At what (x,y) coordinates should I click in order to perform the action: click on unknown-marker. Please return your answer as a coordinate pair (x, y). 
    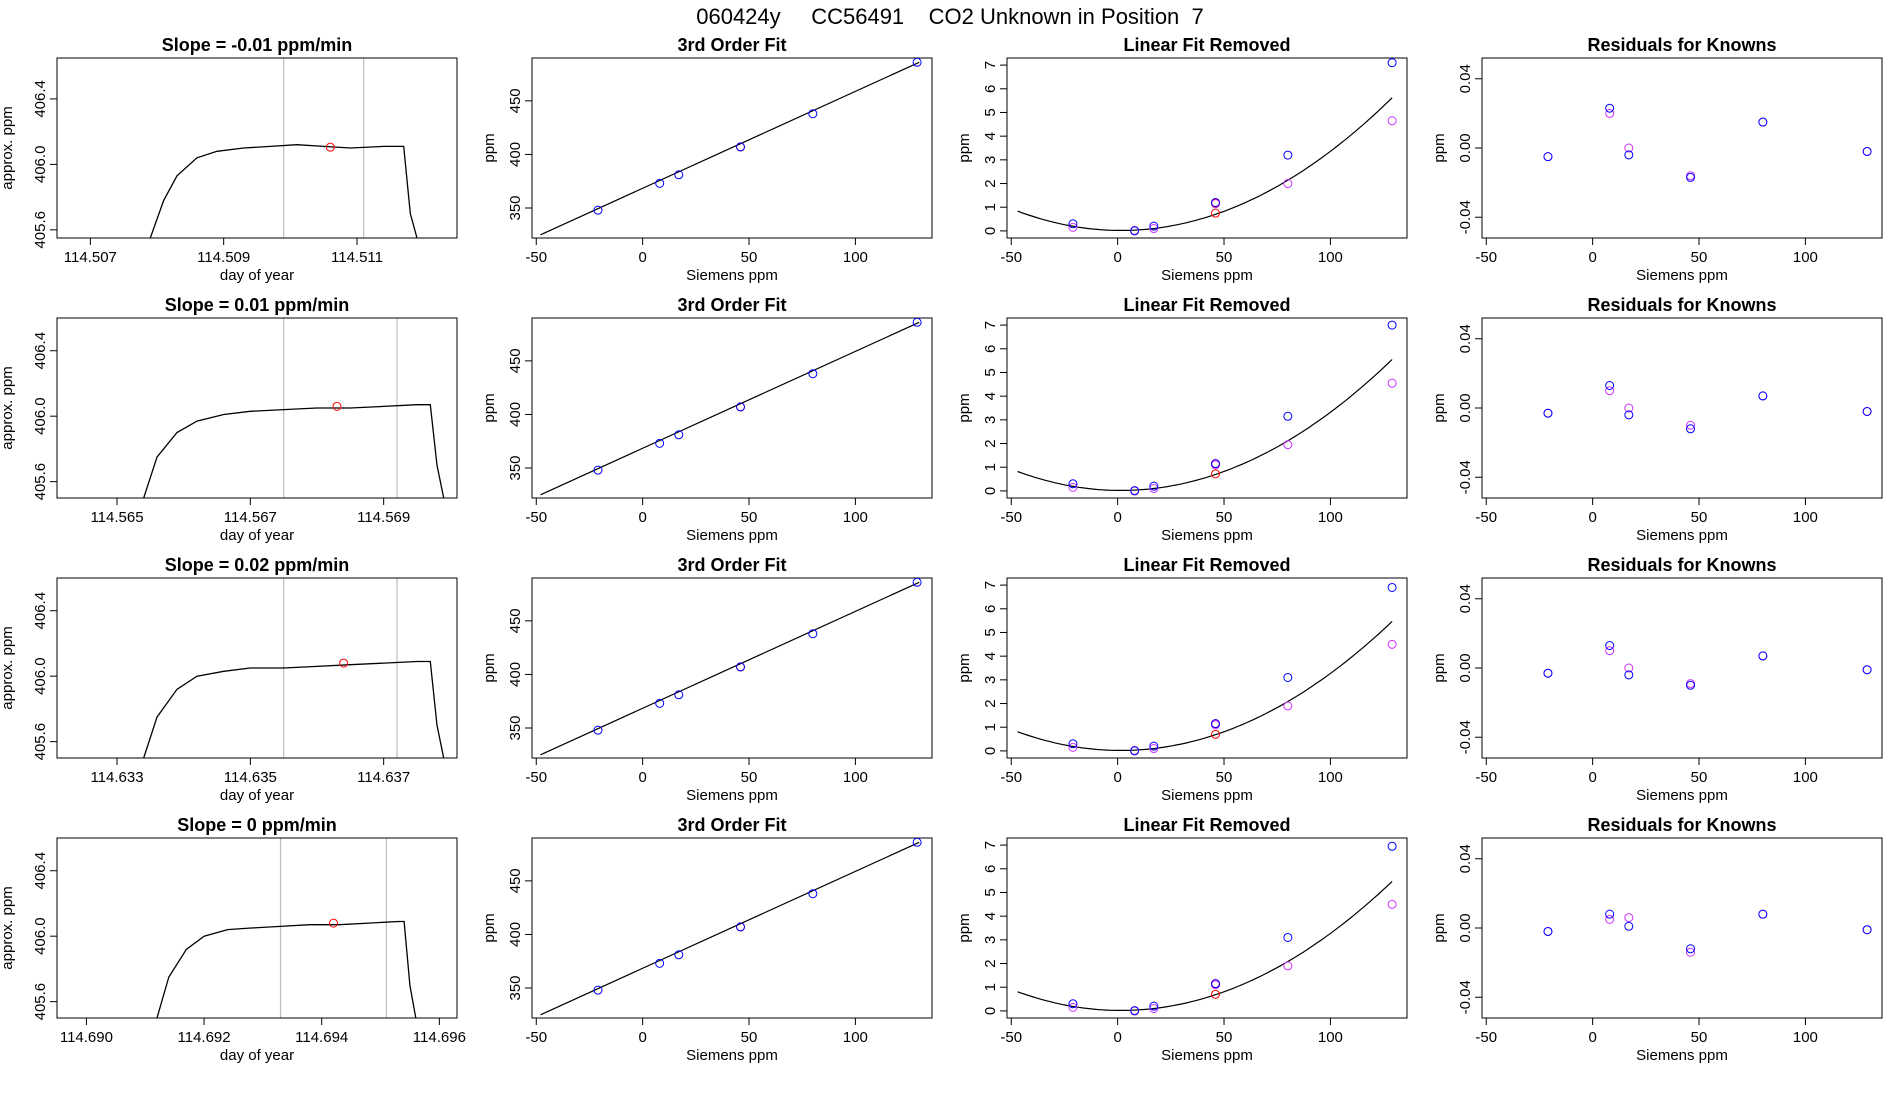
    Looking at the image, I should click on (333, 923).